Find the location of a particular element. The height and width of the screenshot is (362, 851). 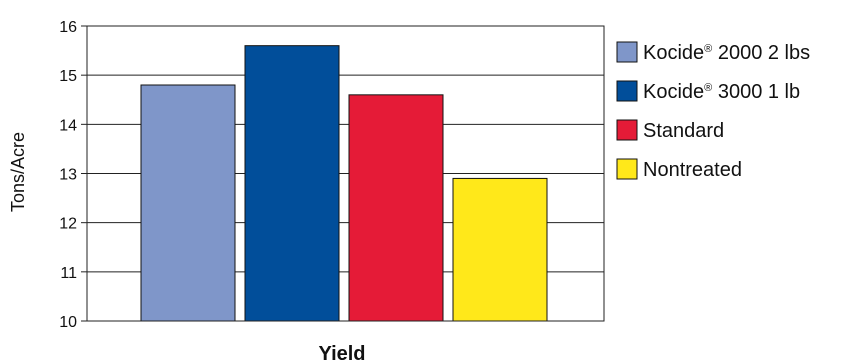

y-axis-title: Tons/Acre is located at coordinates (18, 172).